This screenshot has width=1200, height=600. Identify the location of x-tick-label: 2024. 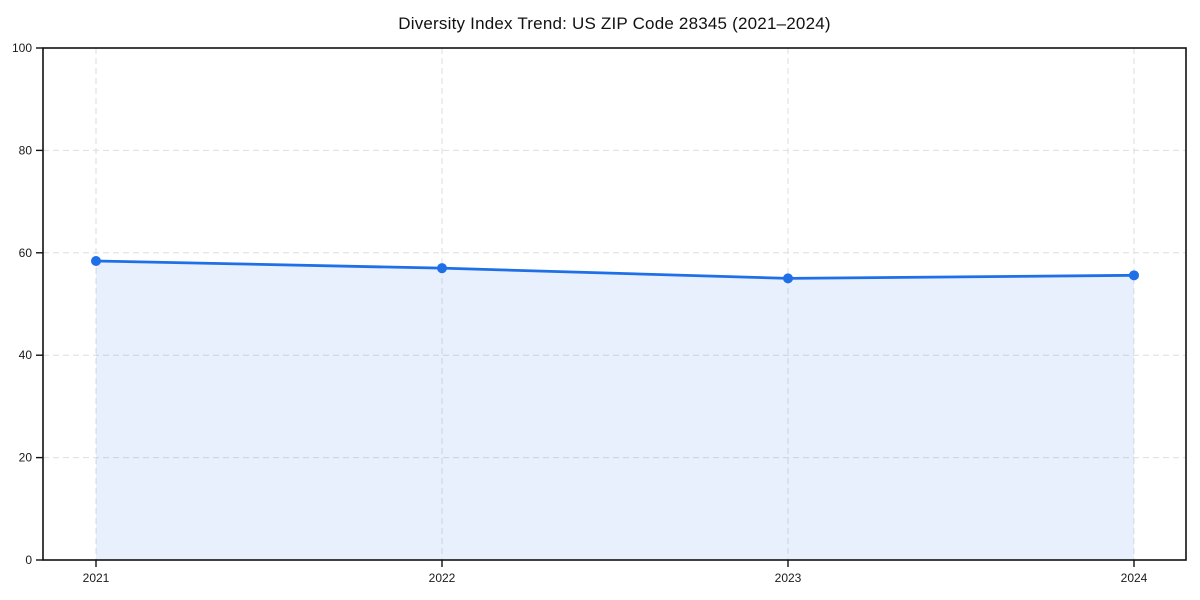
(1134, 578).